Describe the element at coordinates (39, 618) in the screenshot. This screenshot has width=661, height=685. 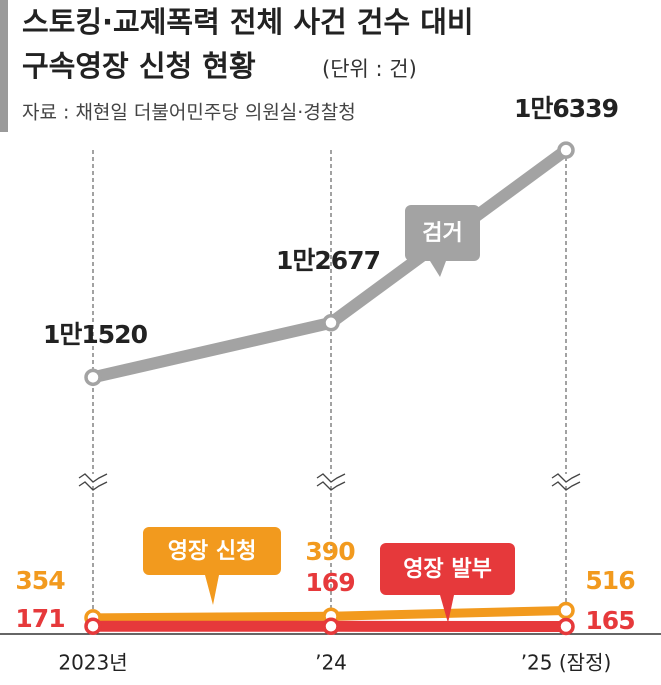
I see `data-label: 171` at that location.